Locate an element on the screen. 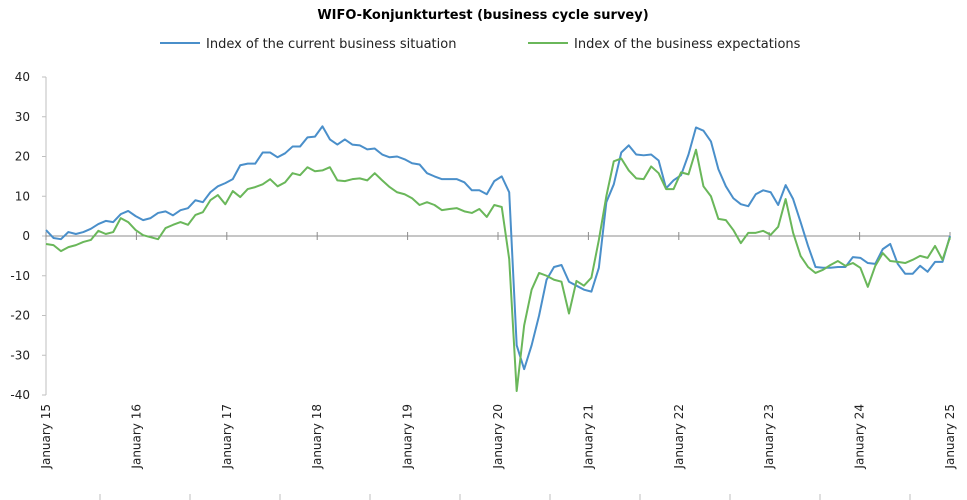 The height and width of the screenshot is (500, 967). x-tick-label: January 15 is located at coordinates (46, 437).